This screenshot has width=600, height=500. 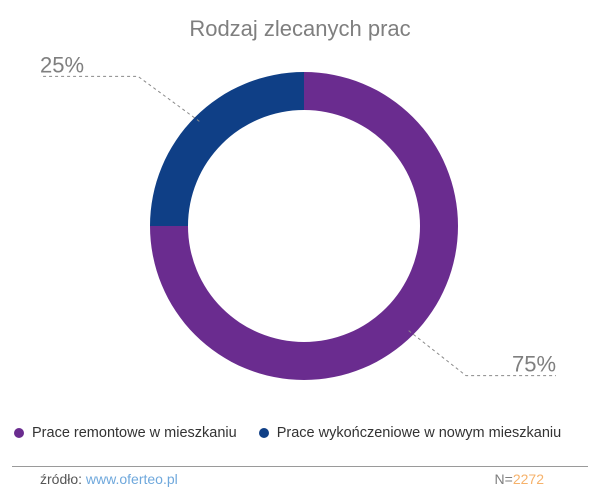 What do you see at coordinates (131, 479) in the screenshot?
I see `source-link: www.oferteo.pl` at bounding box center [131, 479].